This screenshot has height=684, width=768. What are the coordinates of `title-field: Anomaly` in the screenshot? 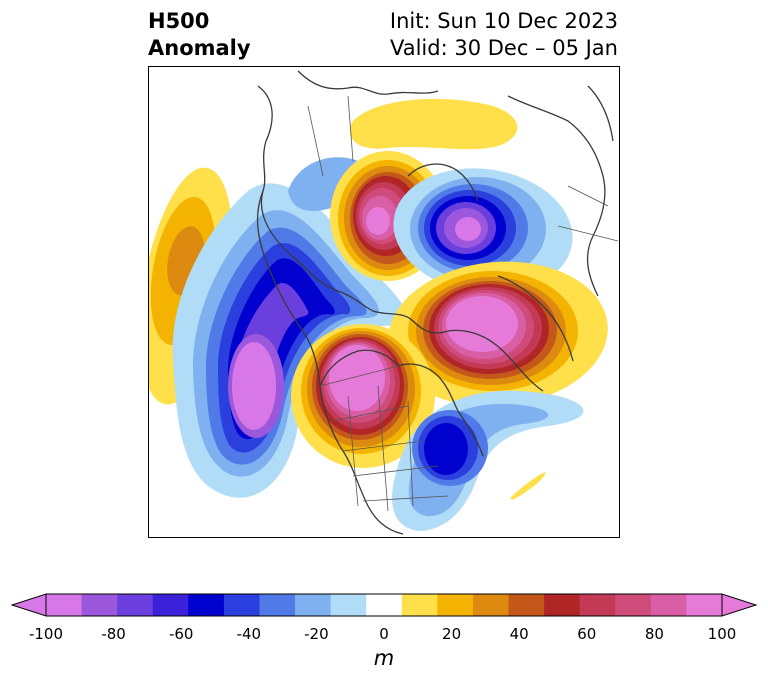 It's located at (199, 48).